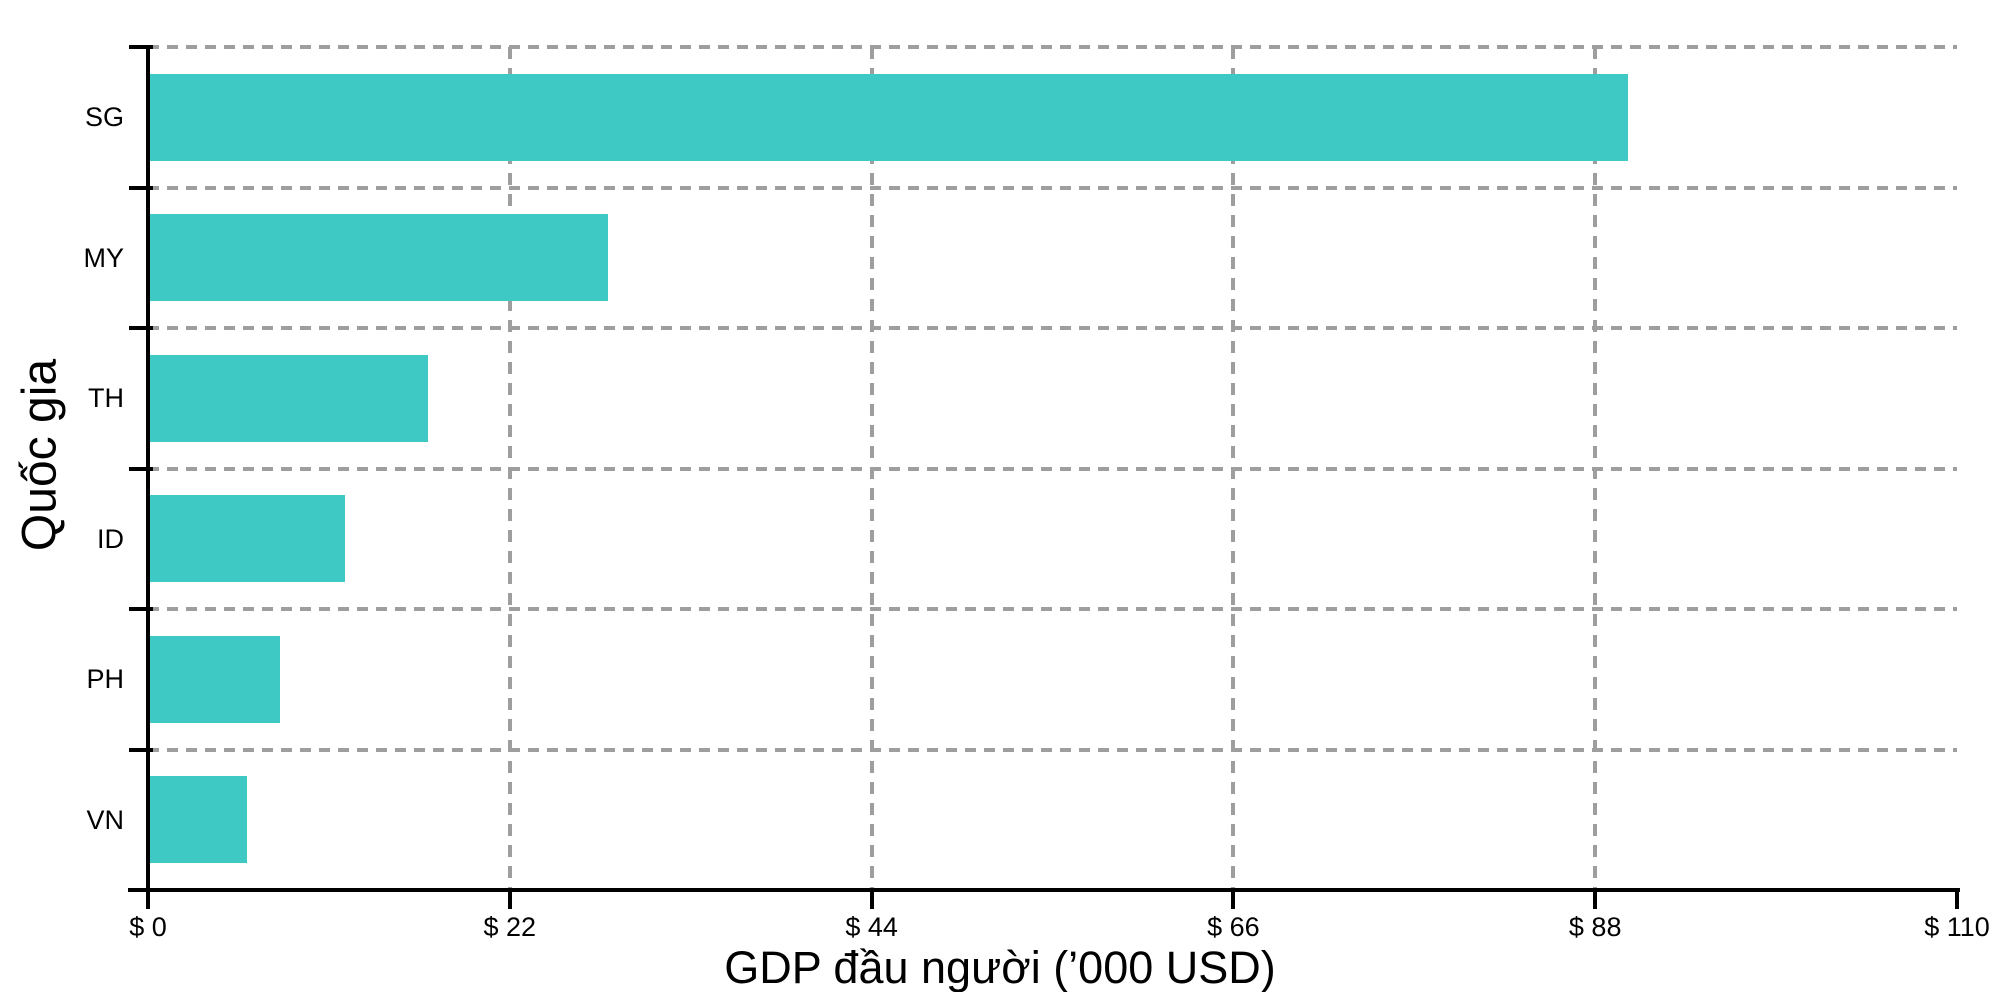 The width and height of the screenshot is (2000, 992). I want to click on y-tick-label-my: MY, so click(104, 257).